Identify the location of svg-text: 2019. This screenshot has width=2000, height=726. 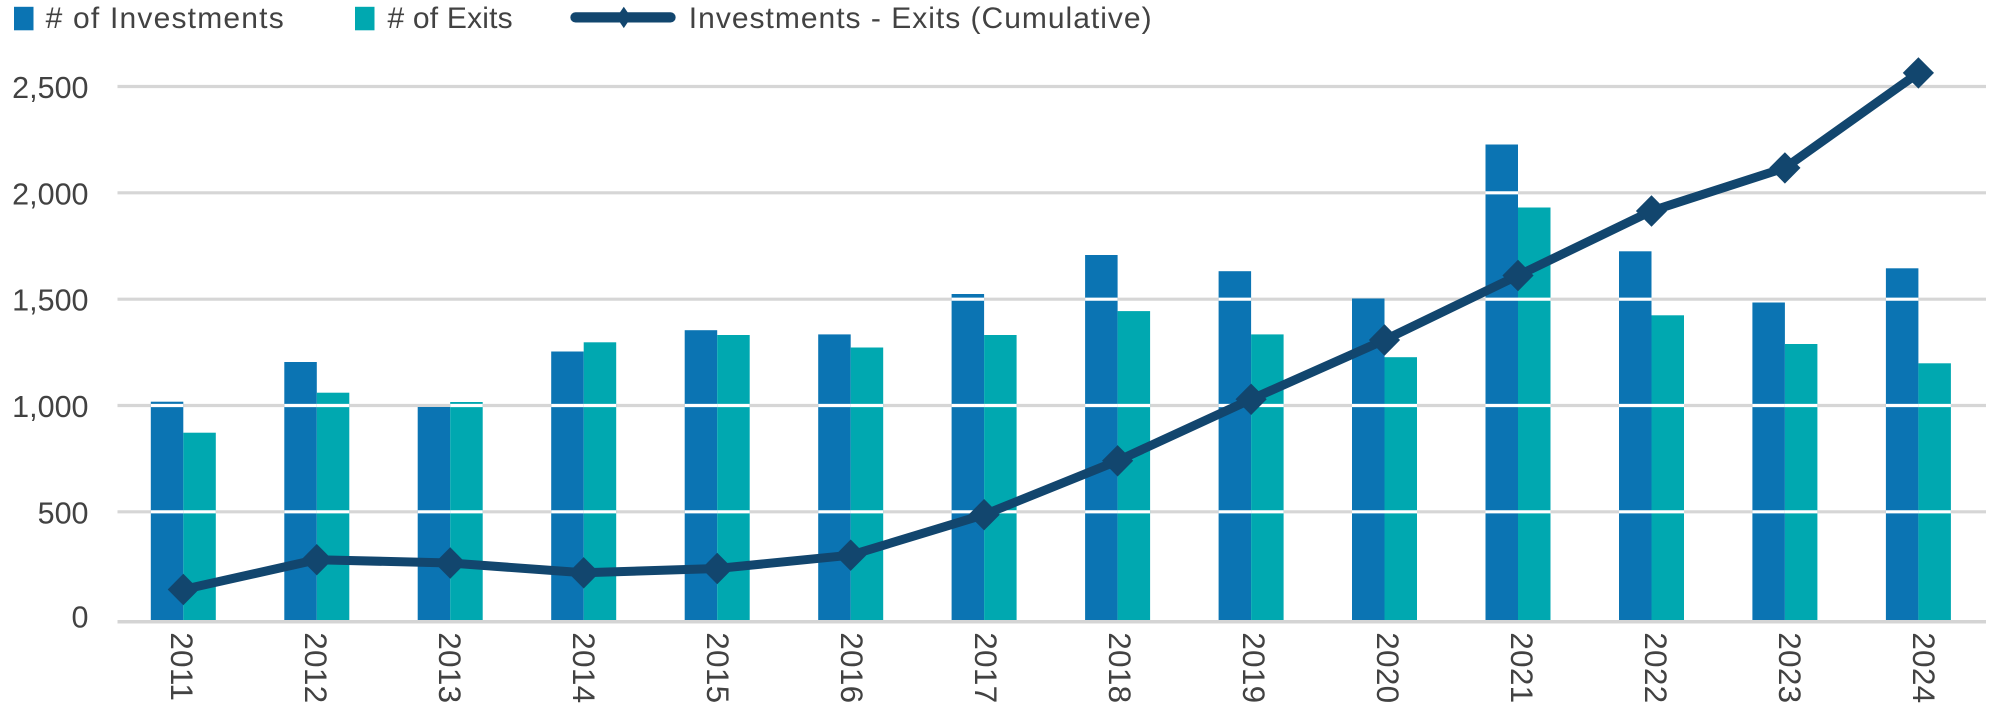
(1254, 667).